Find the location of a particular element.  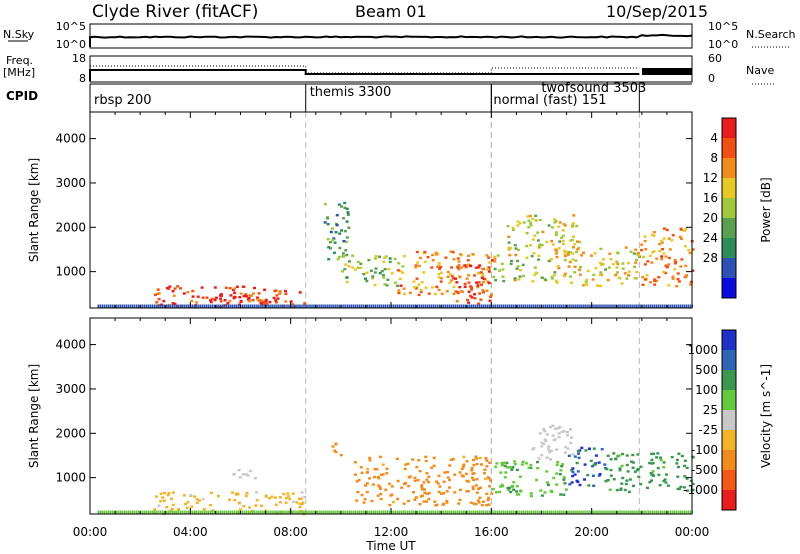

nsky-tick-top: 10^5 is located at coordinates (71, 26).